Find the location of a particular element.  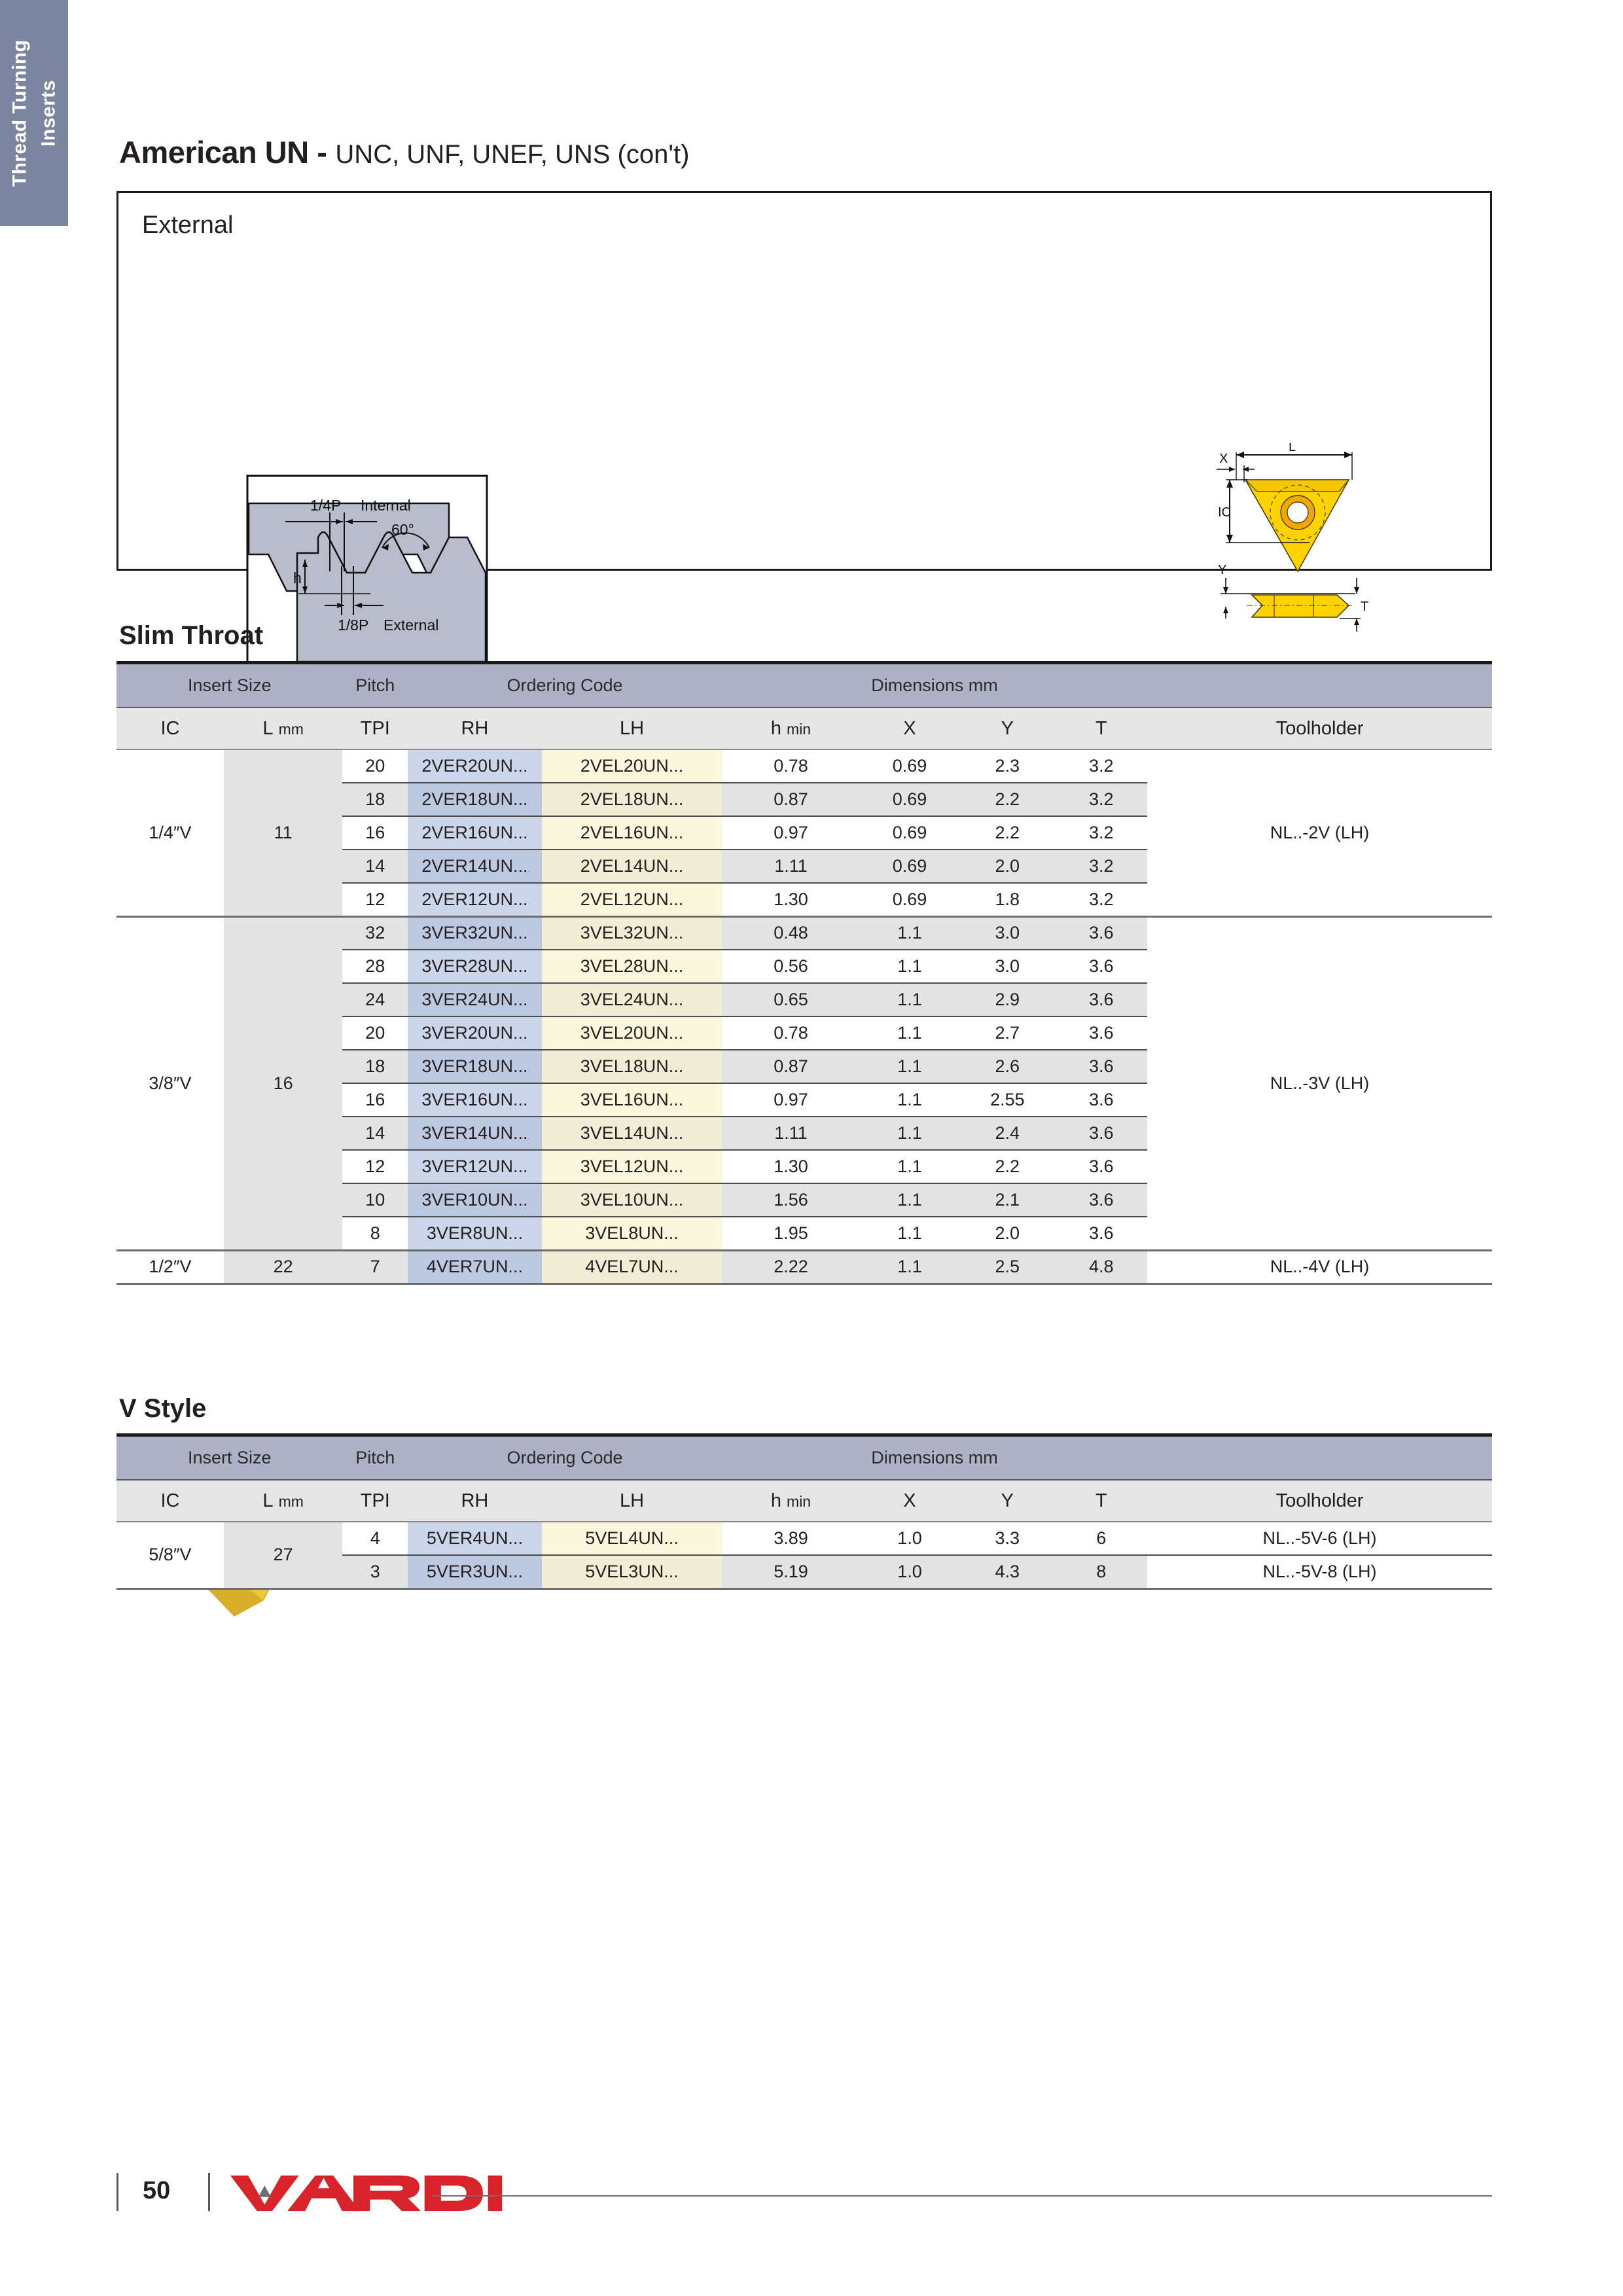

cell-dim-h-min: 1.30 is located at coordinates (791, 899).